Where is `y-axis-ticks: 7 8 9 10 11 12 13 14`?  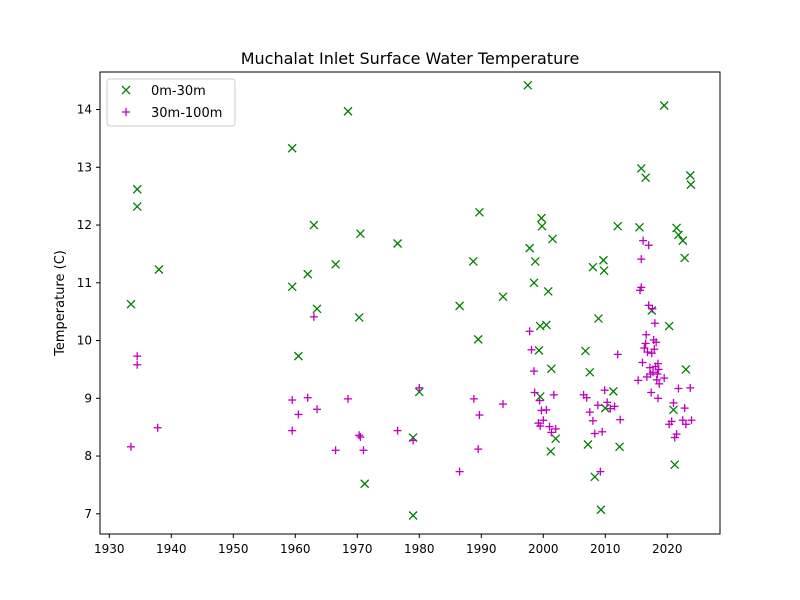 y-axis-ticks: 7 8 9 10 11 12 13 14 is located at coordinates (88, 312).